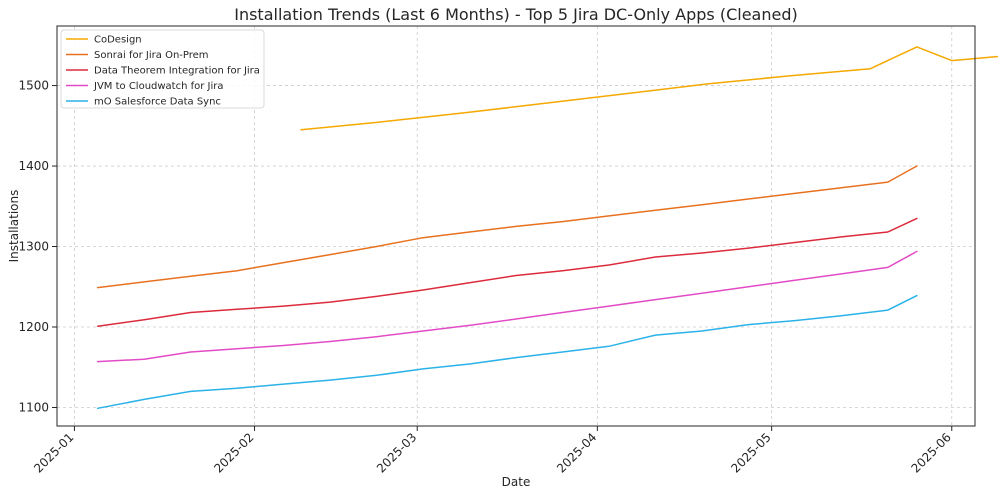  Describe the element at coordinates (33, 166) in the screenshot. I see `y-tick-label: 1400` at that location.